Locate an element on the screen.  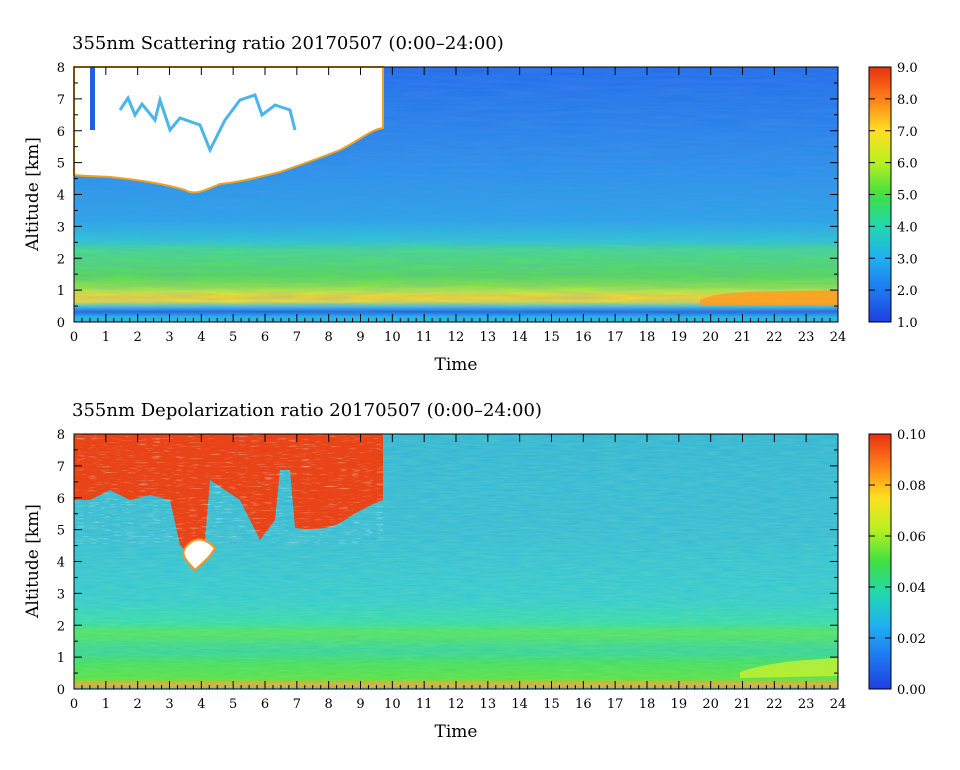
colorbar-tick-label: 0.10 is located at coordinates (911, 435).